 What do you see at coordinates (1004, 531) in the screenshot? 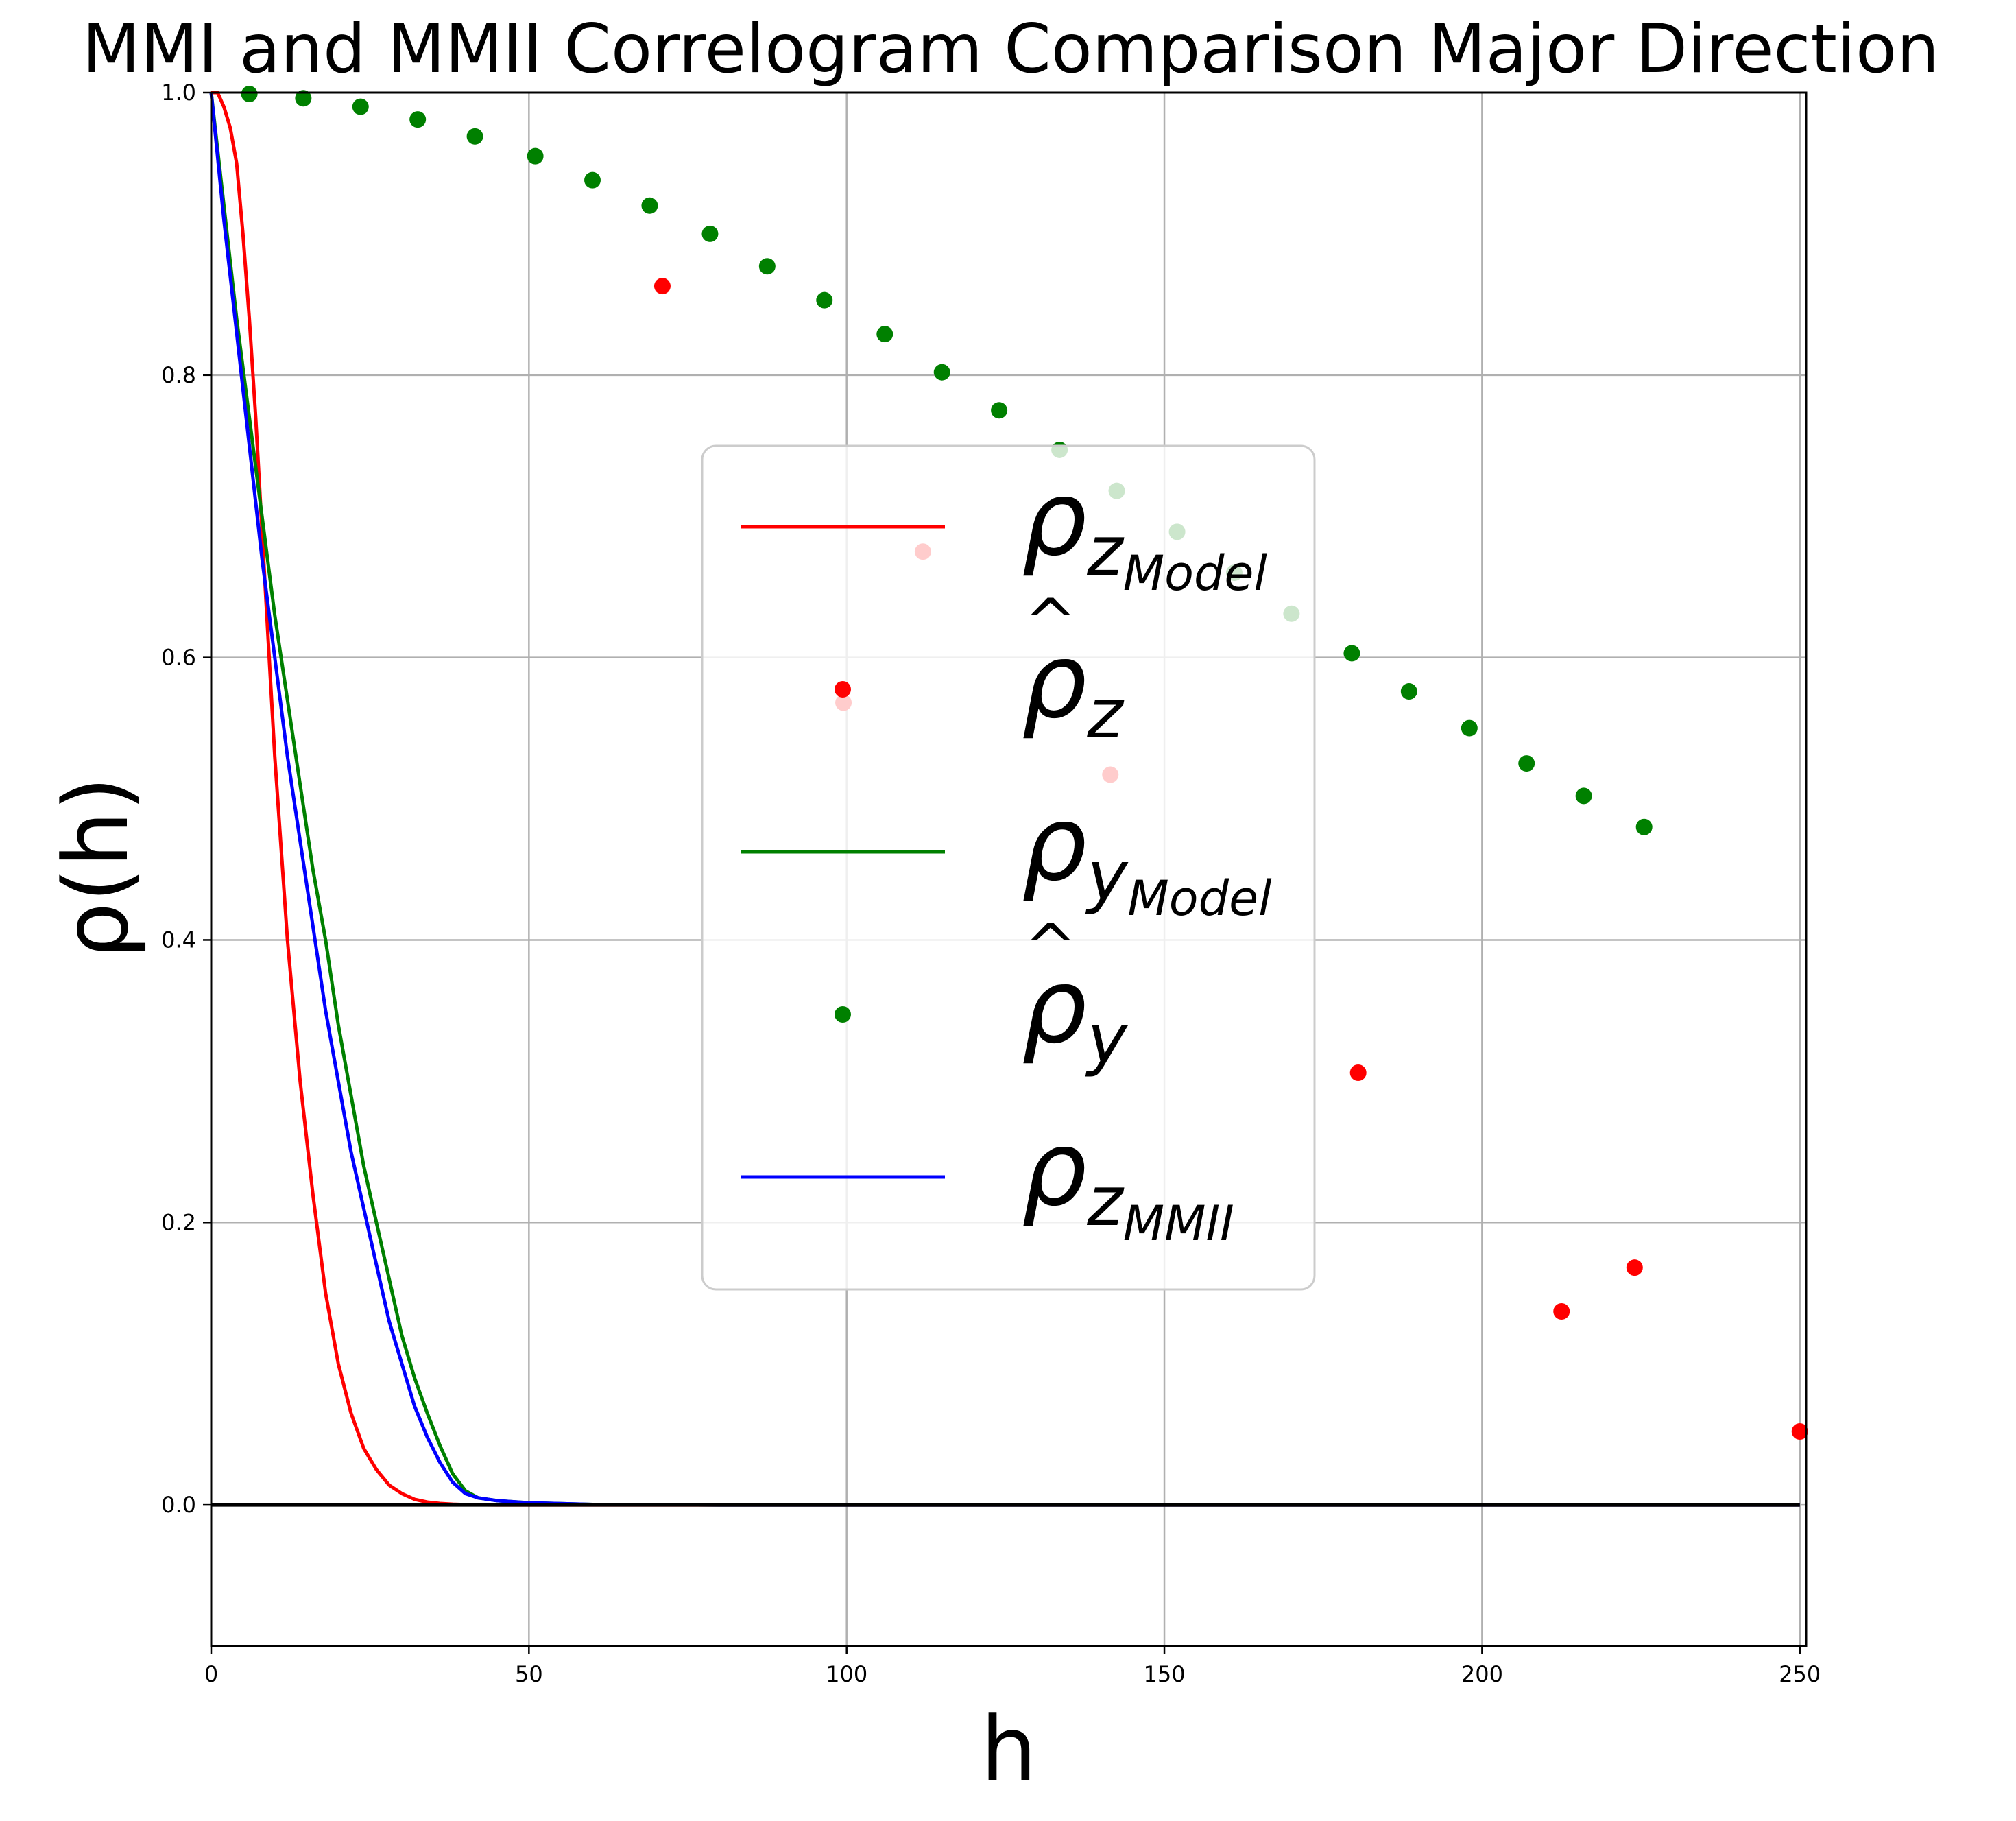
I see `legend-entry: ρzModel` at bounding box center [1004, 531].